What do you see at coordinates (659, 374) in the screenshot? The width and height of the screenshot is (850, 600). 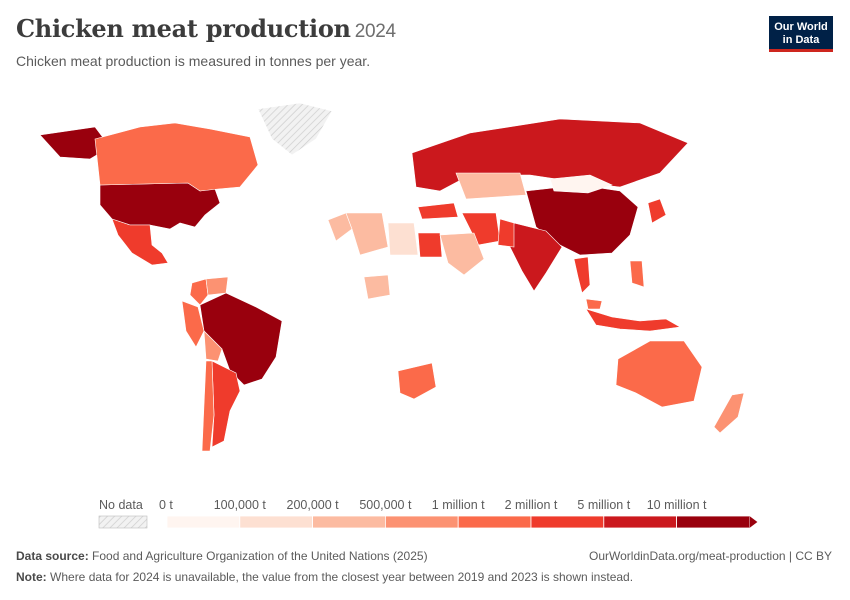 I see `country-australia: Australia` at bounding box center [659, 374].